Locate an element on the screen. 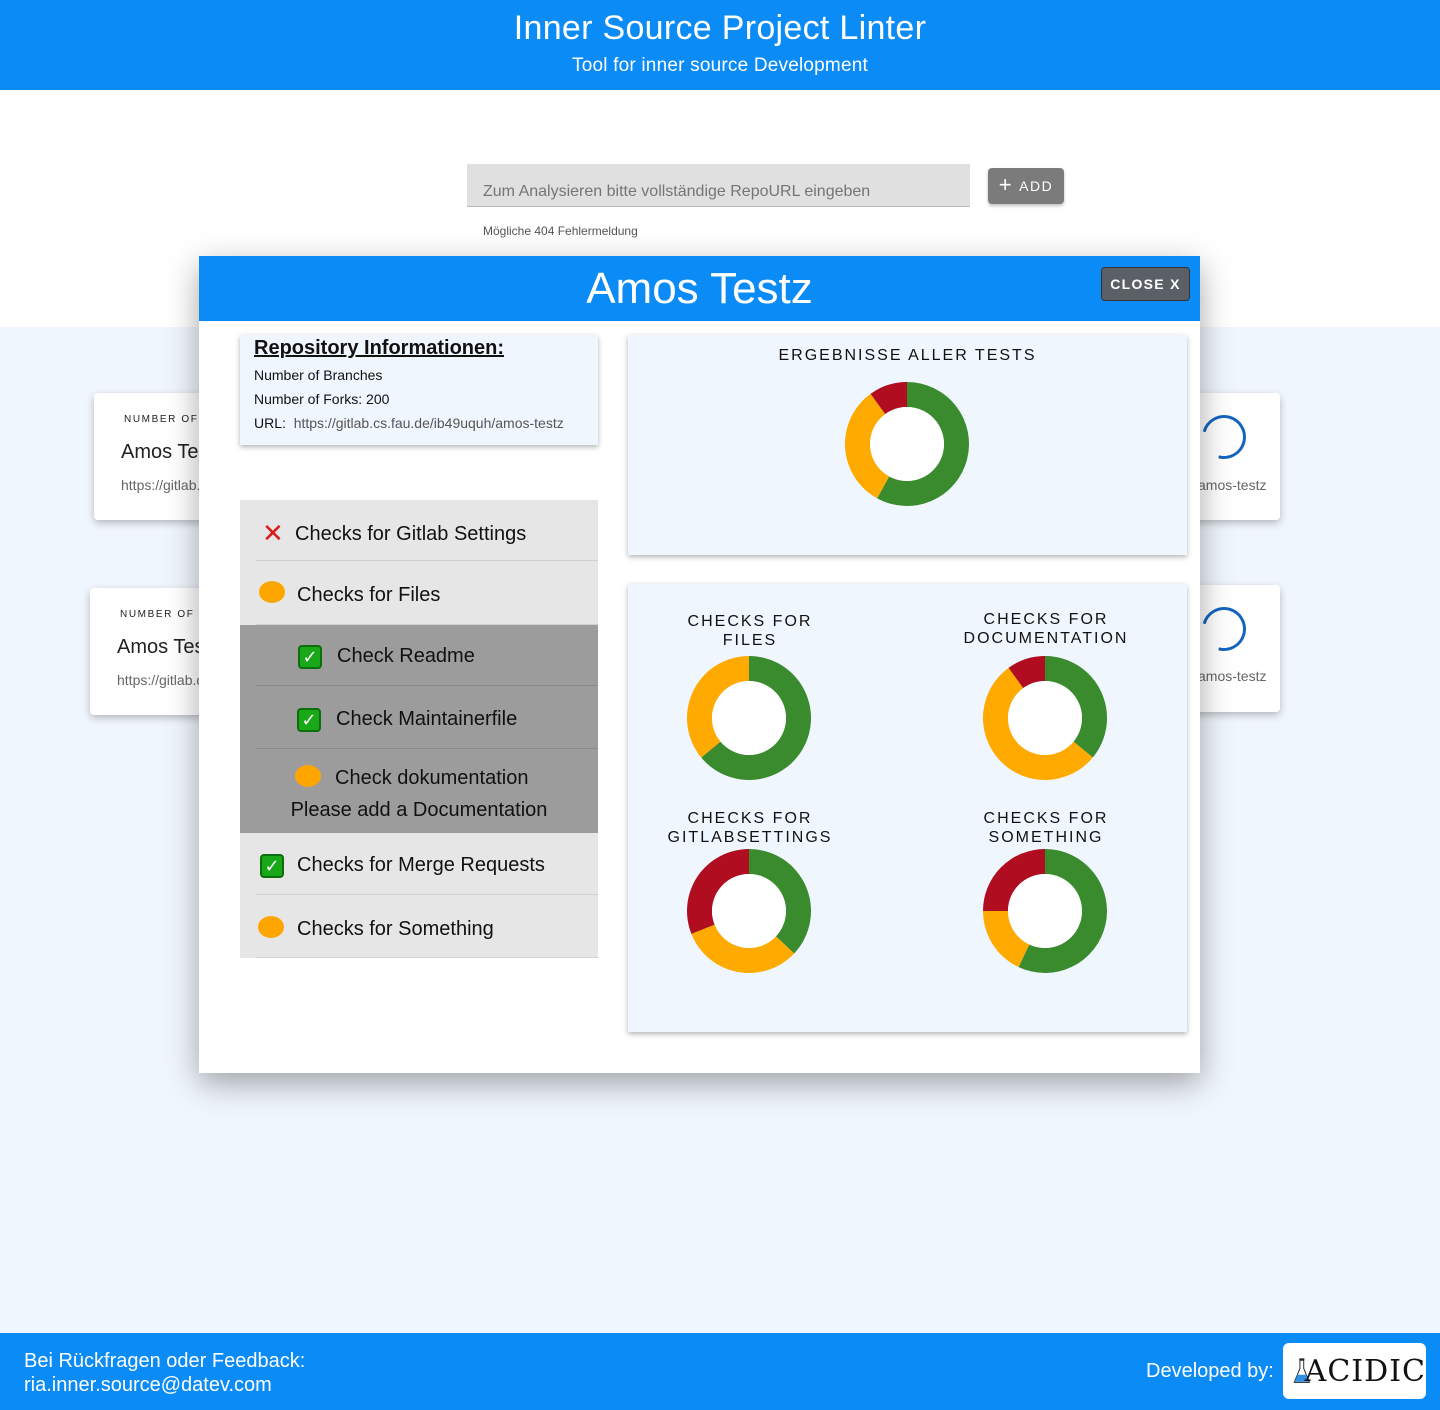  check-label: Check Maintainerfile is located at coordinates (427, 719).